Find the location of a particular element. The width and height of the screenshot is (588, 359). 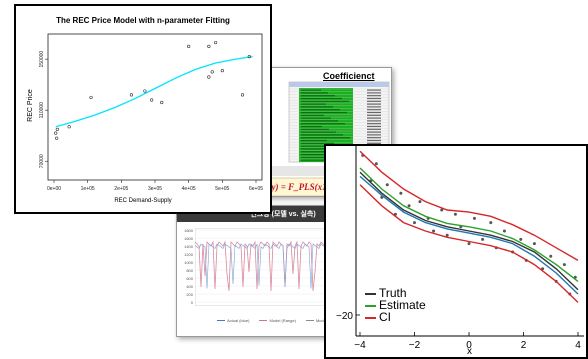

coefficient-title: Coefficienct is located at coordinates (349, 76).